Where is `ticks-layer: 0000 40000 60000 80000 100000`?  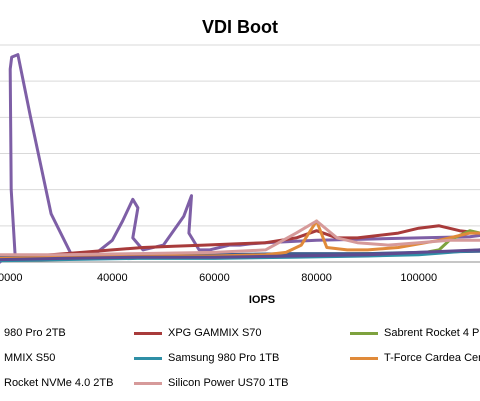 ticks-layer: 0000 40000 60000 80000 100000 is located at coordinates (218, 278).